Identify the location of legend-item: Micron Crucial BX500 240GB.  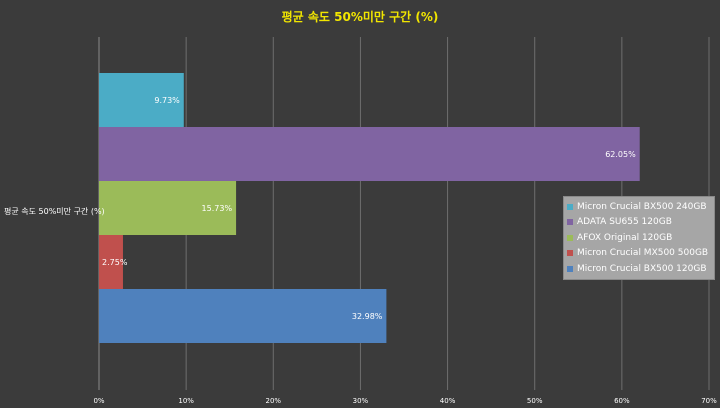
(639, 207).